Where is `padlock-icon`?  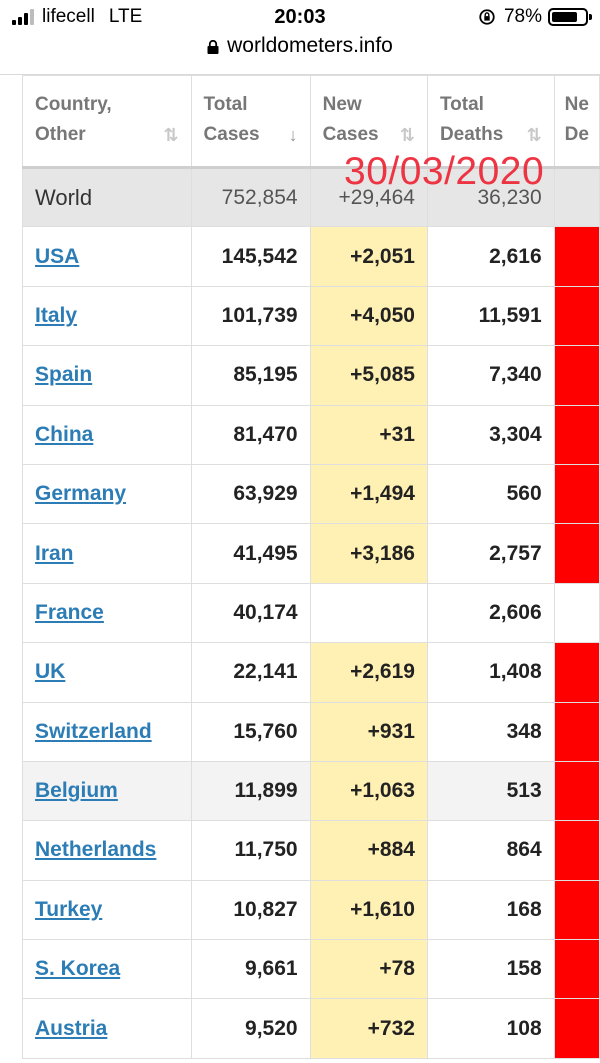 padlock-icon is located at coordinates (213, 47).